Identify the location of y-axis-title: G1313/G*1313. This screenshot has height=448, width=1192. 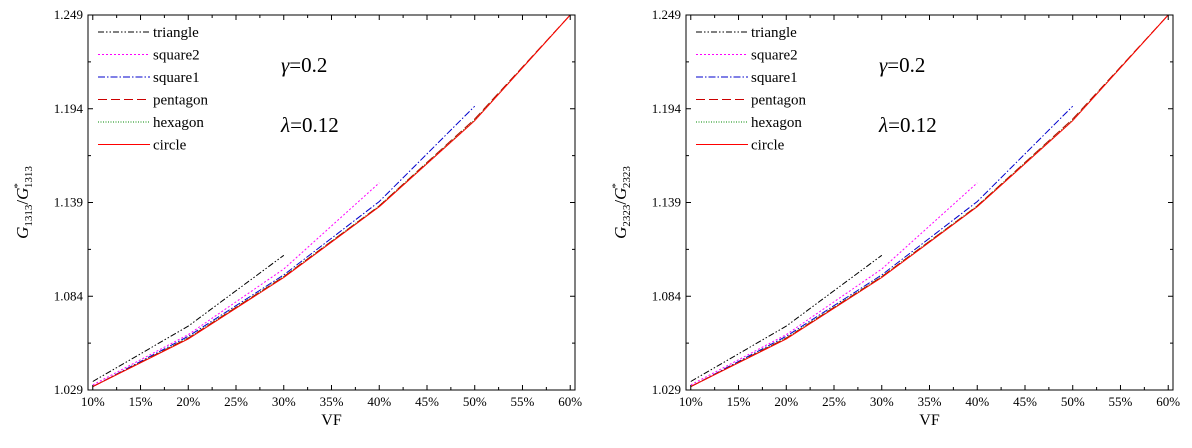
(23, 202).